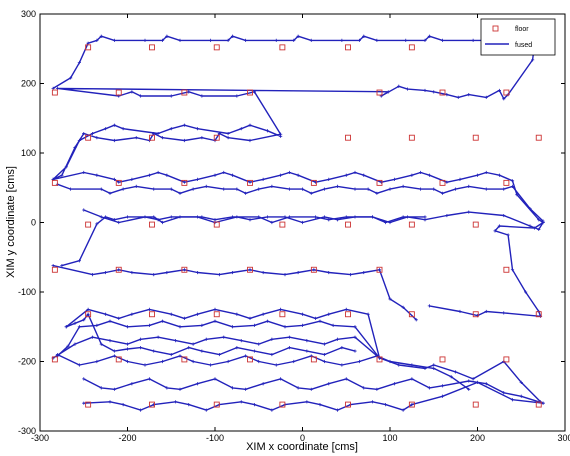 This screenshot has height=456, width=570. I want to click on legend: floor fused, so click(518, 37).